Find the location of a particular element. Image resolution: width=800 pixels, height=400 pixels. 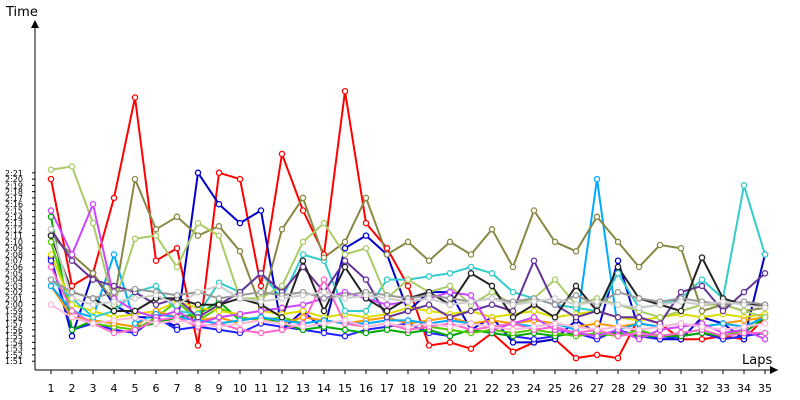

x-tick-label: 32 is located at coordinates (702, 388).